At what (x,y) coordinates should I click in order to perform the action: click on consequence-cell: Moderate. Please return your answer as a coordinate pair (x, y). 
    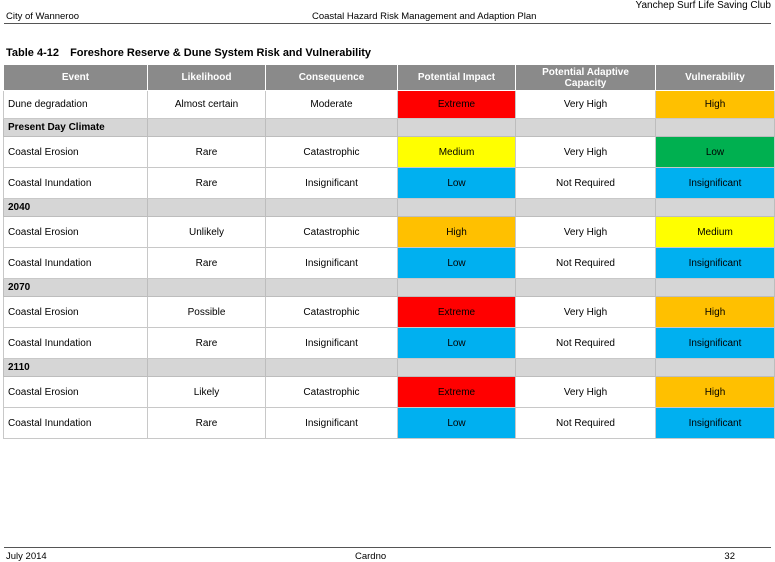
    Looking at the image, I should click on (331, 104).